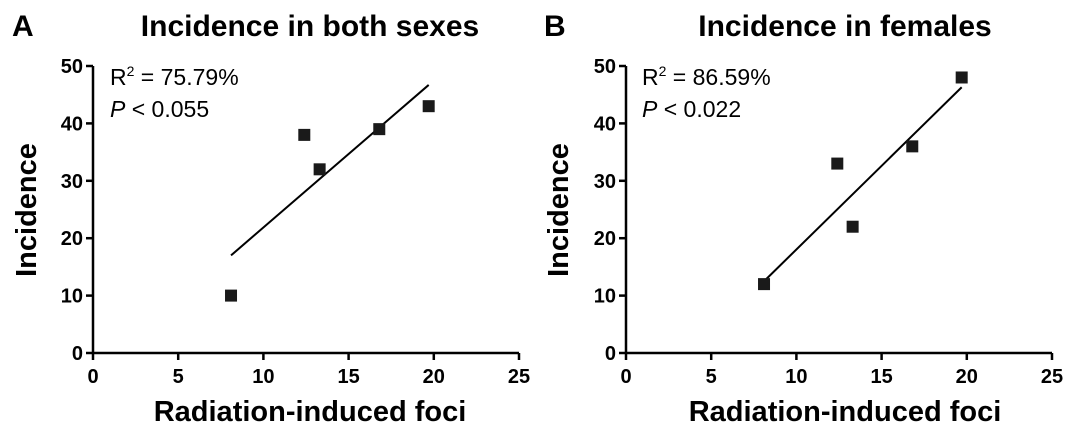 The height and width of the screenshot is (430, 1073). Describe the element at coordinates (310, 26) in the screenshot. I see `chart-title: Incidence in both sexes` at that location.